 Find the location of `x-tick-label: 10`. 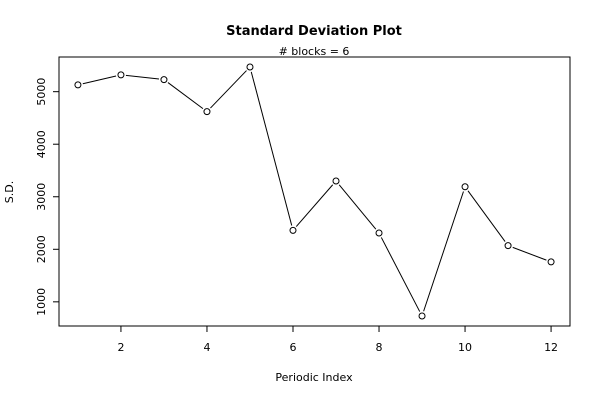

x-tick-label: 10 is located at coordinates (465, 347).